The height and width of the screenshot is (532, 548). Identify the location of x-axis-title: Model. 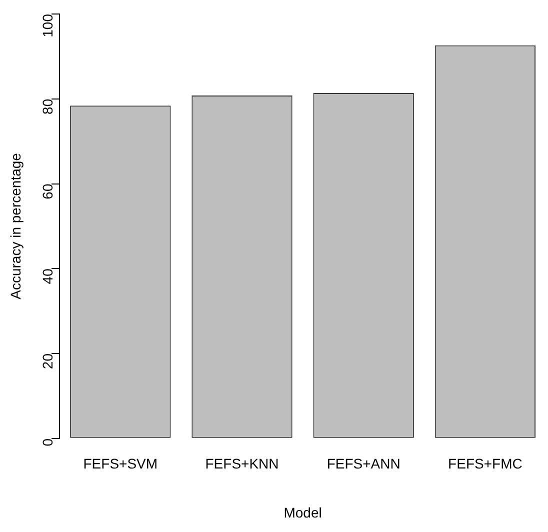
(303, 512).